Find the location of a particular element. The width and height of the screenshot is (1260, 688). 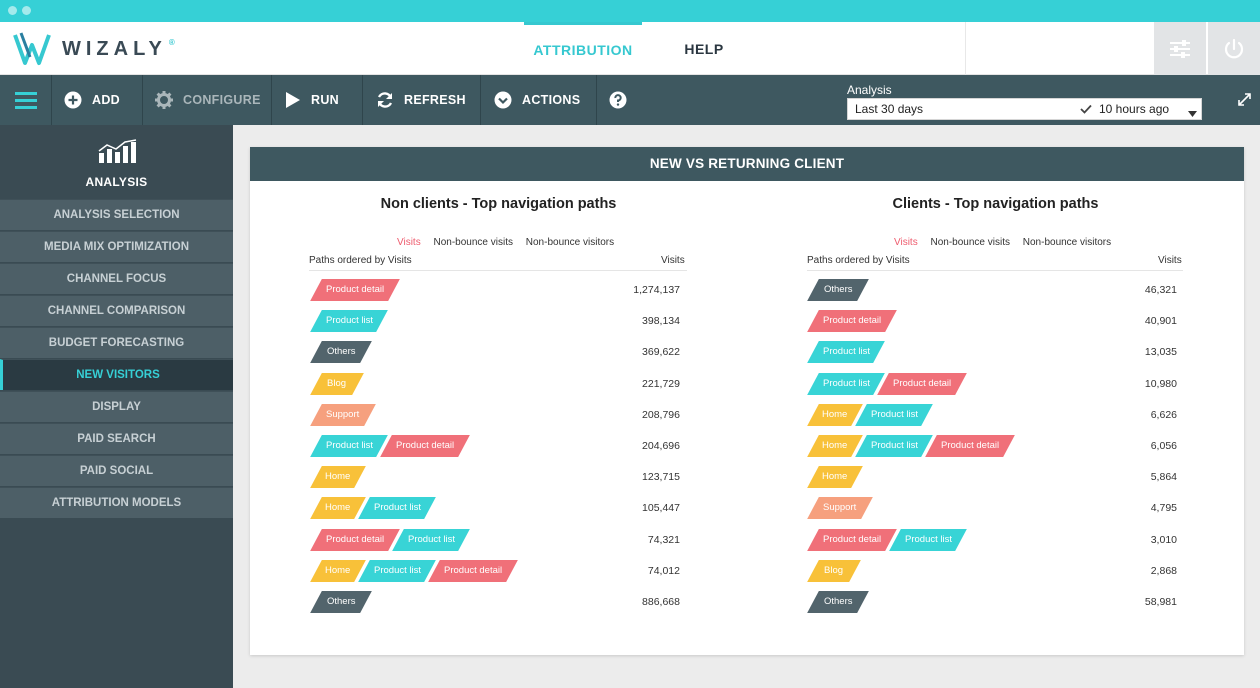

visits-value: 40,901 is located at coordinates (1160, 321).